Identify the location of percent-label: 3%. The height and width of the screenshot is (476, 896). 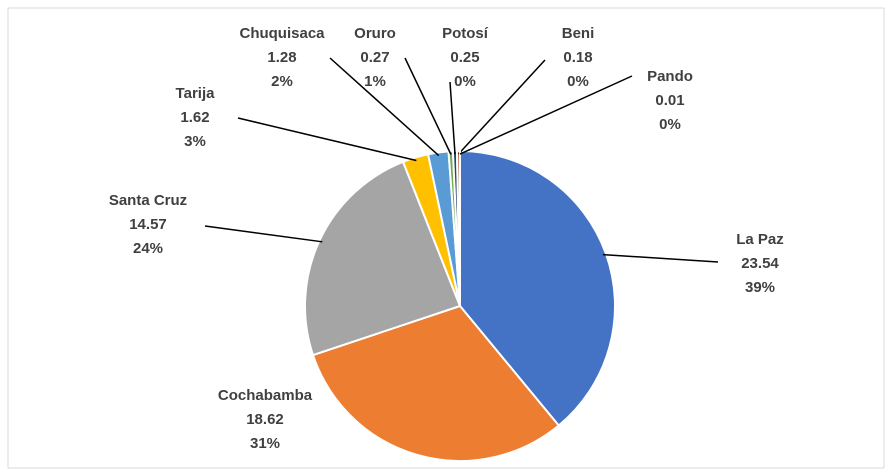
(195, 141).